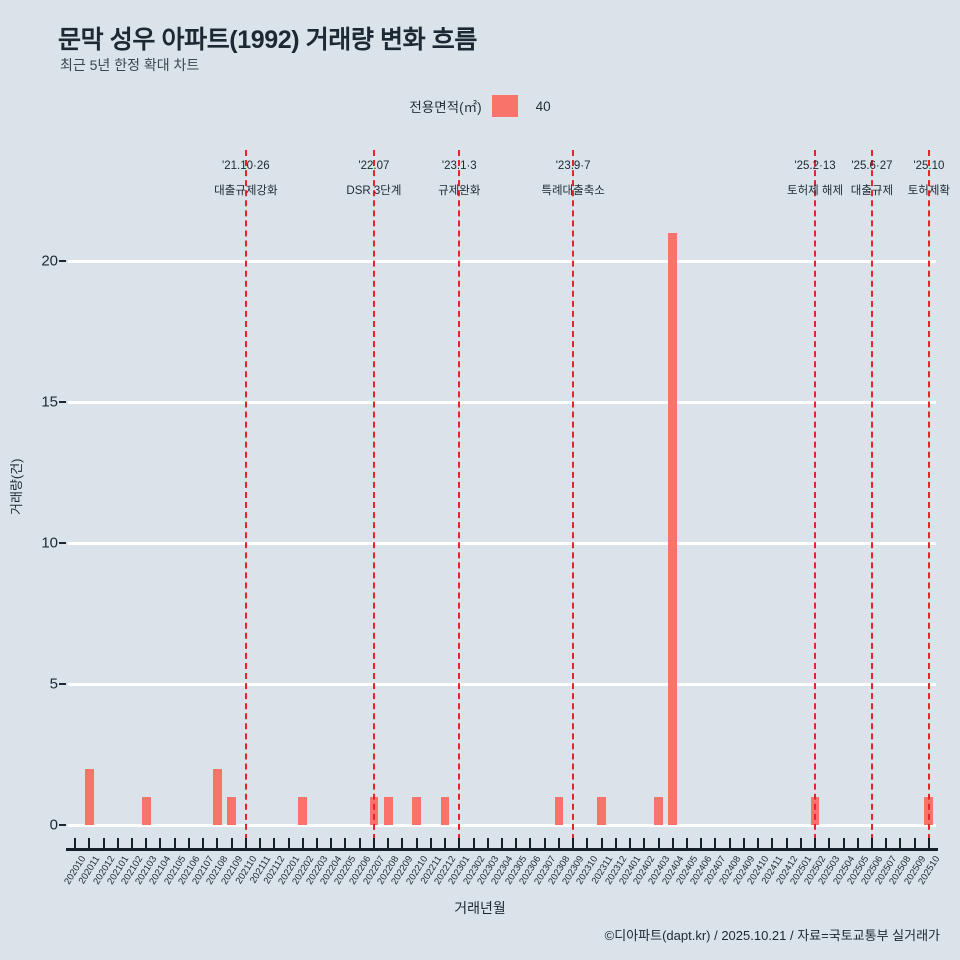 This screenshot has height=960, width=960. What do you see at coordinates (246, 191) in the screenshot?
I see `annotation-desc-202110: 대출규제강화` at bounding box center [246, 191].